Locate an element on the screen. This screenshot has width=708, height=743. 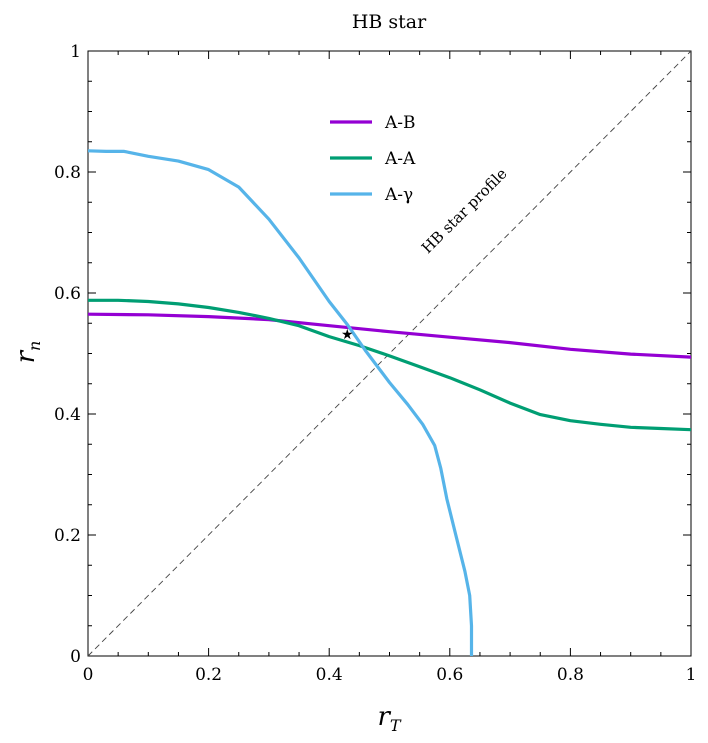
y-axis-label-subscript: n is located at coordinates (34, 346).